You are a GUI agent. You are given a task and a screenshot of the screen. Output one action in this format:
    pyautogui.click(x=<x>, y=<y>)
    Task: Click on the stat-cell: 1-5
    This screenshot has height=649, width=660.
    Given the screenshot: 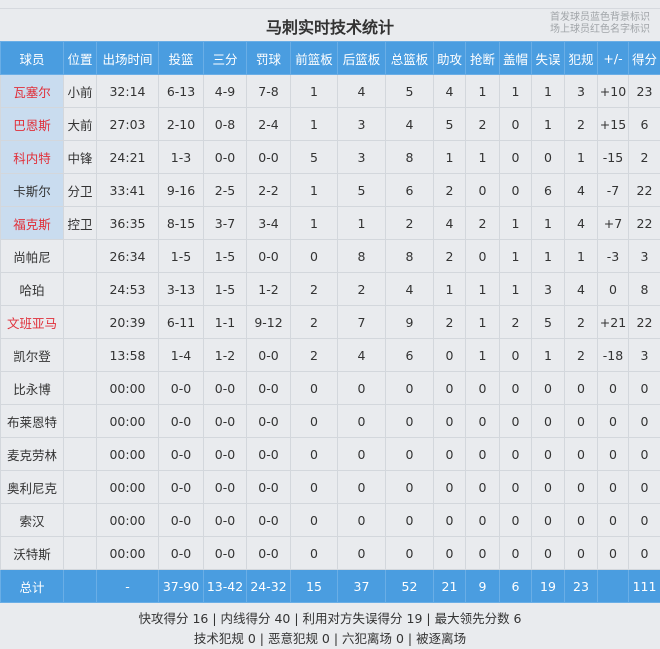 What is the action you would take?
    pyautogui.click(x=225, y=256)
    